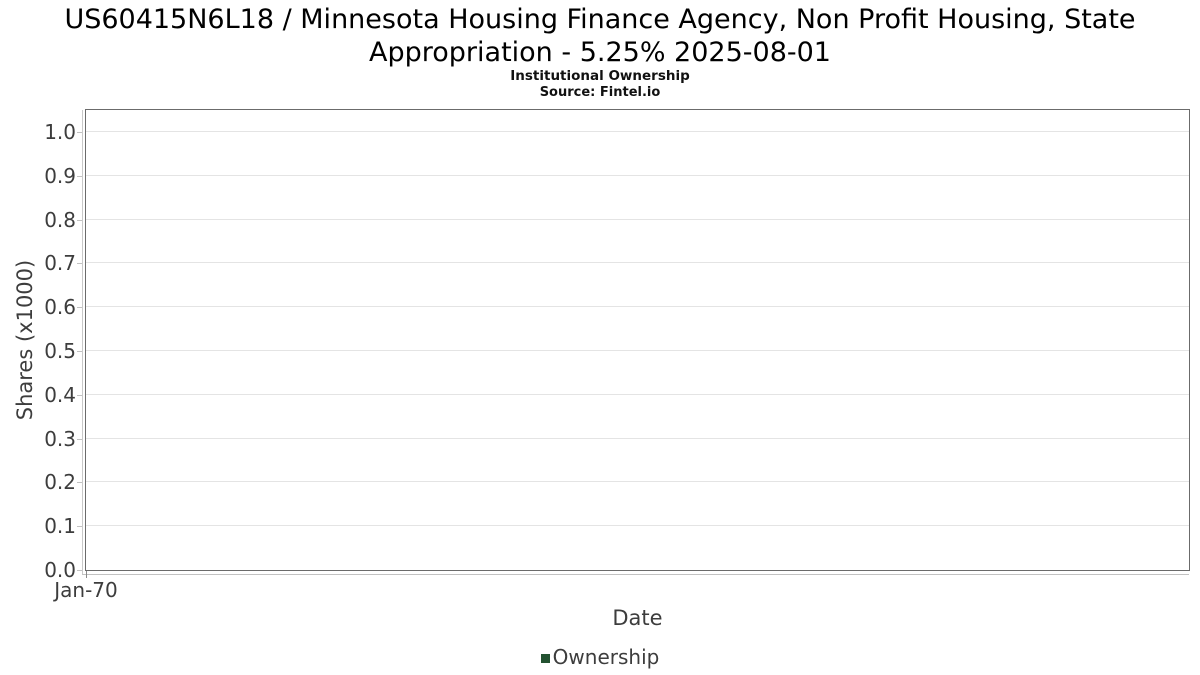  Describe the element at coordinates (600, 92) in the screenshot. I see `chart-source-note: Source: Fintel.io` at that location.